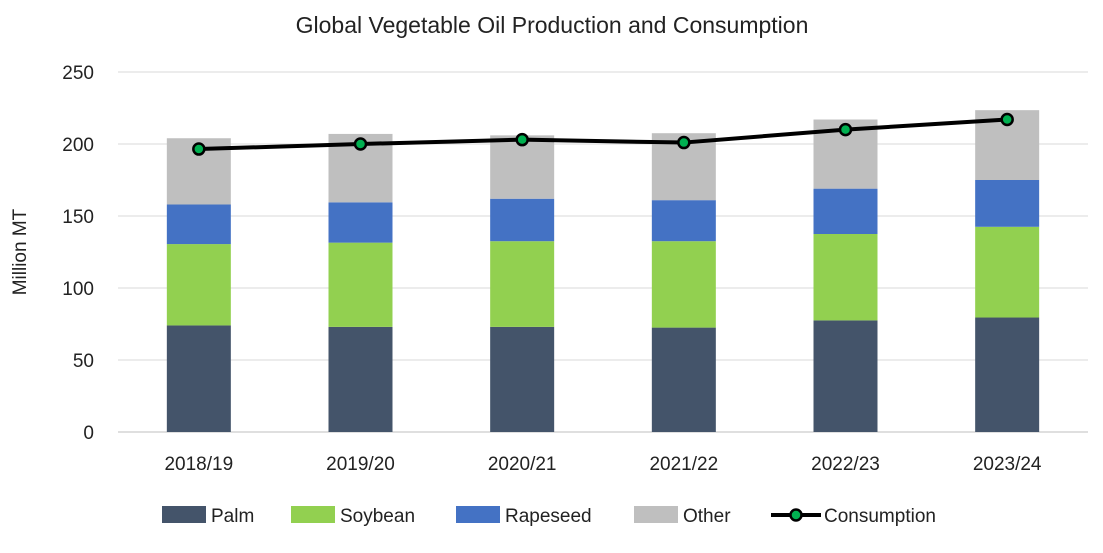  I want to click on y-tick-labels: 0 50 100 150 200 250, so click(78, 253).